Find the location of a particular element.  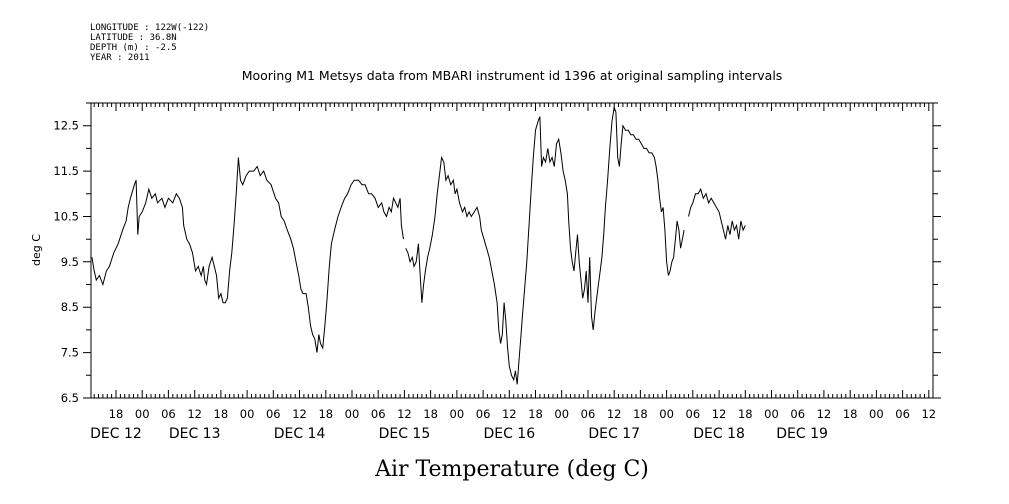

y-tick-label: 8.5 is located at coordinates (70, 307).